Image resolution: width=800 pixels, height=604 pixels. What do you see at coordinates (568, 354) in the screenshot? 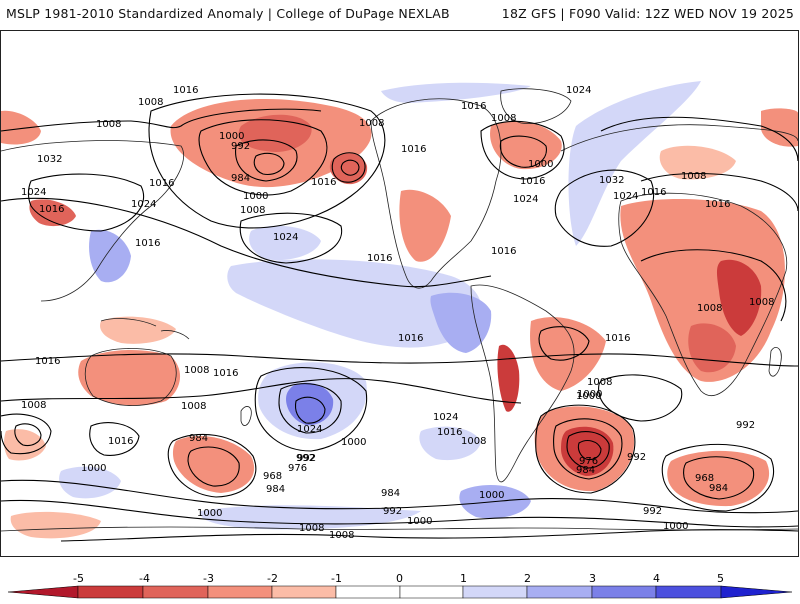
I see `anomaly-negative-south-america` at bounding box center [568, 354].